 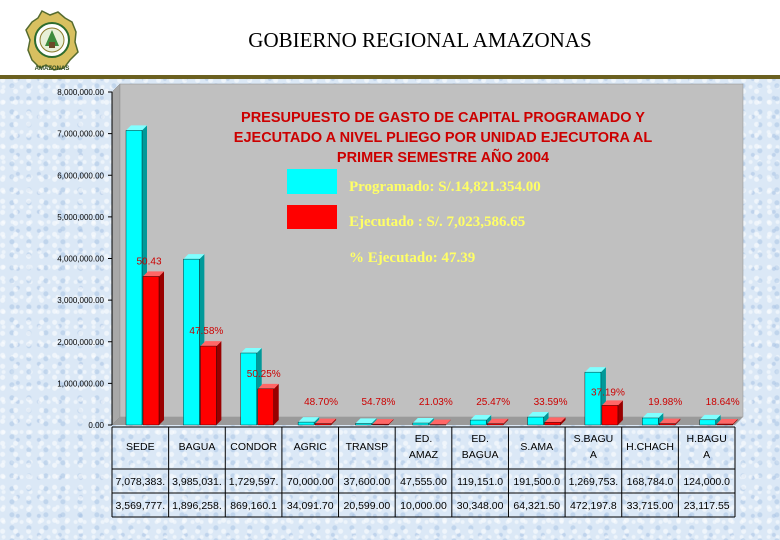 What do you see at coordinates (594, 482) in the screenshot?
I see `table-cell-programado: 1,269,753.` at bounding box center [594, 482].